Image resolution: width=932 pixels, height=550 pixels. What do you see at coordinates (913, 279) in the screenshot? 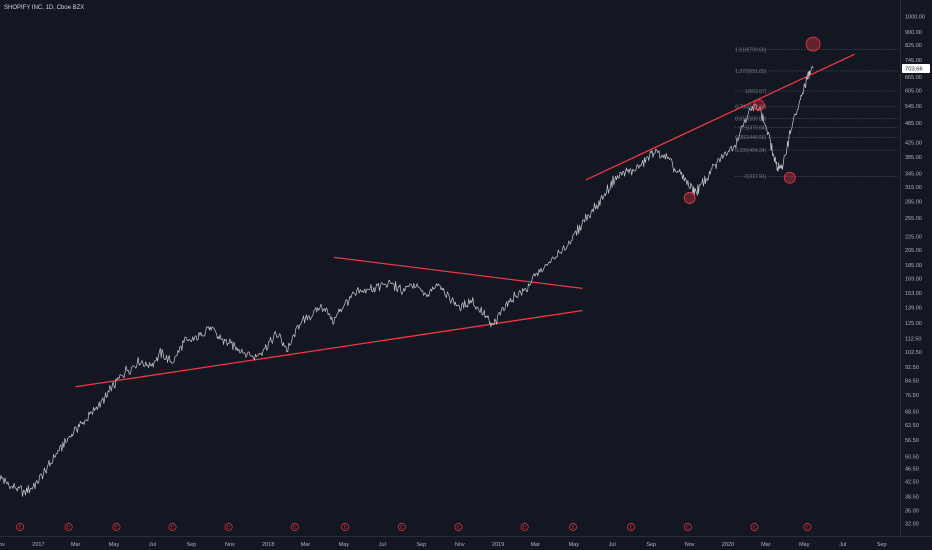
I see `price-axis-tick-label: 169.00` at bounding box center [913, 279].